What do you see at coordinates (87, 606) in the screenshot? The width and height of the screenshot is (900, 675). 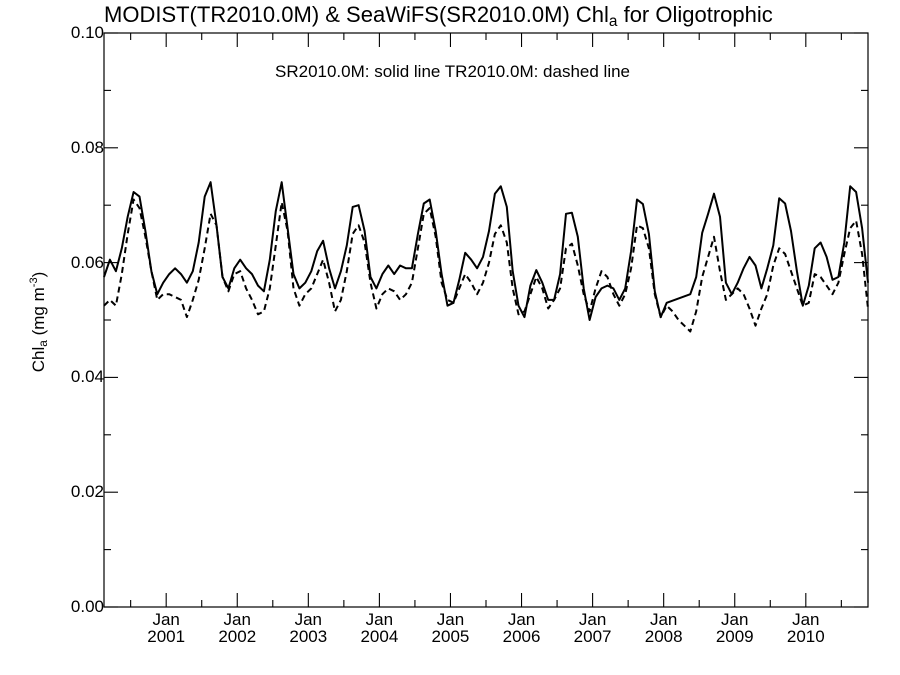 I see `y-tick-label: 0.00` at bounding box center [87, 606].